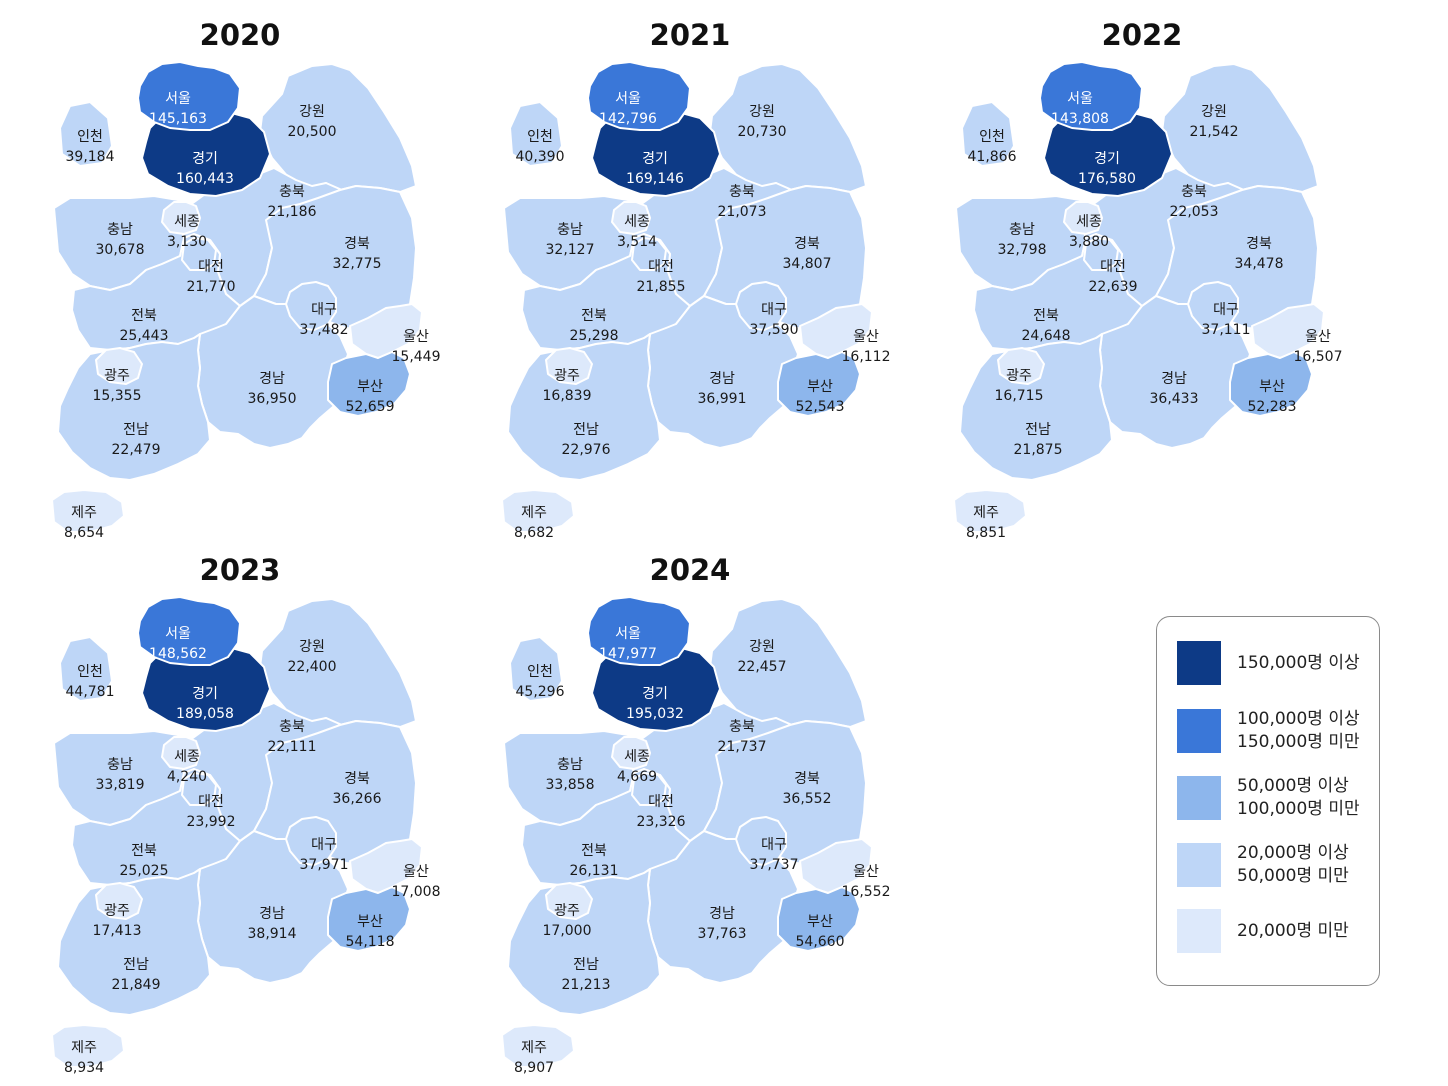 The height and width of the screenshot is (1086, 1448). I want to click on region-name-ulsan: 울산, so click(1318, 337).